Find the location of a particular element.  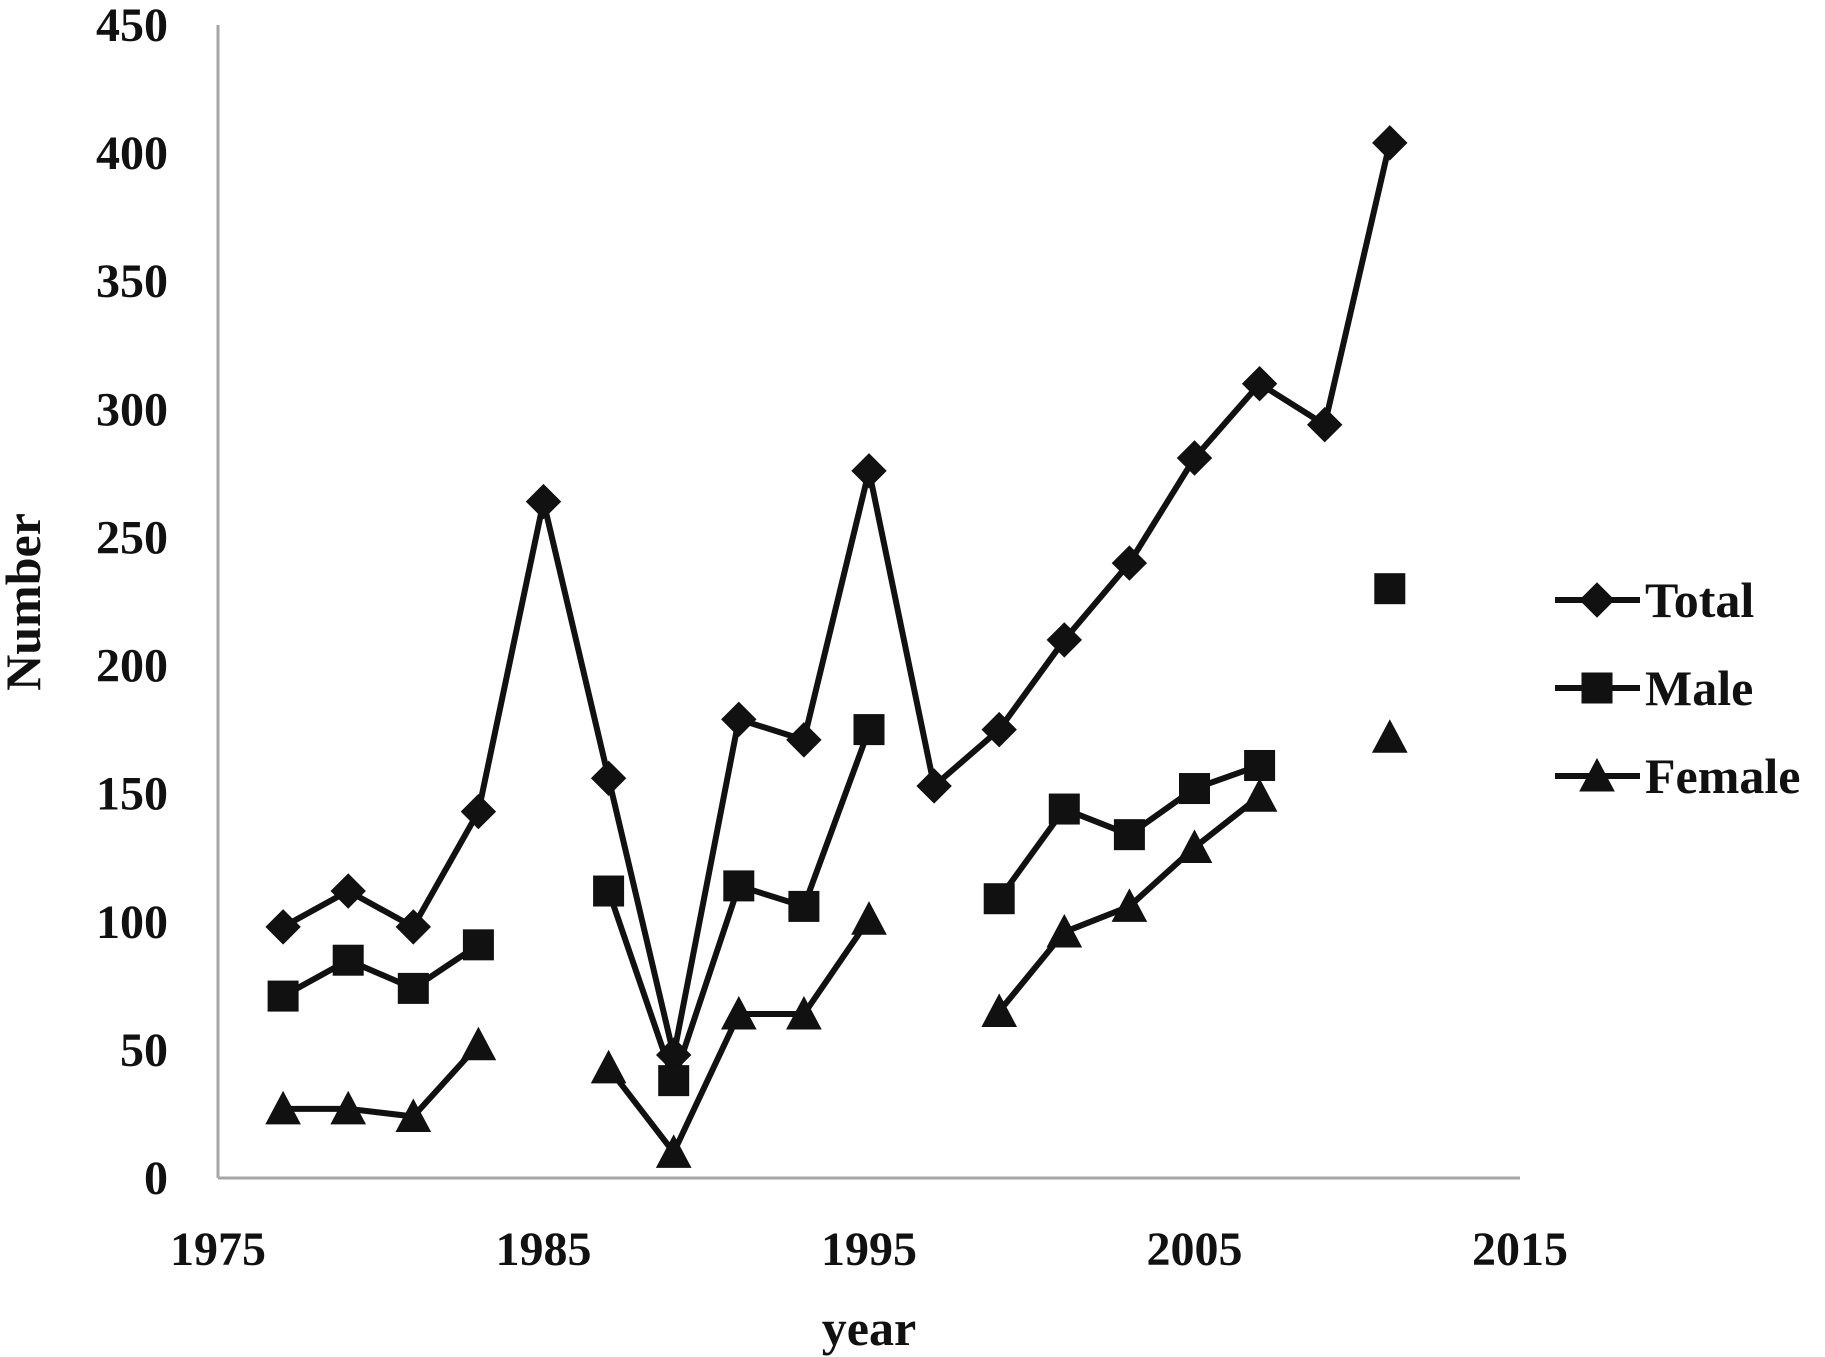

legend-item-total: Total is located at coordinates (1654, 600).